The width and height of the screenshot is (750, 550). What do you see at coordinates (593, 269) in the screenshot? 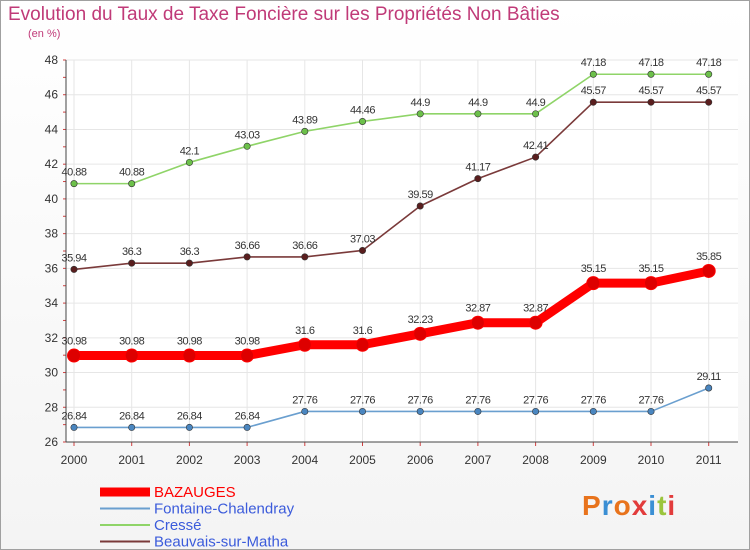
I see `data-label: 35.15` at bounding box center [593, 269].